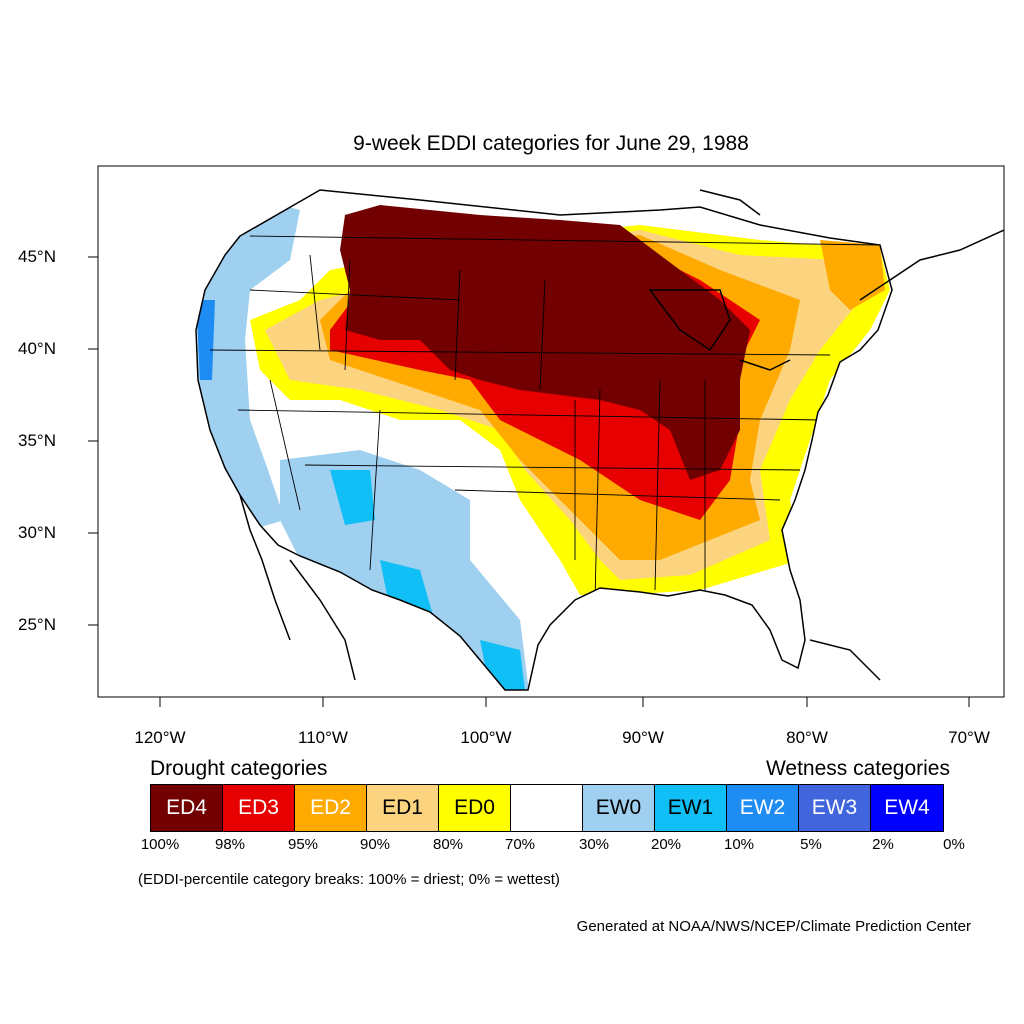 This screenshot has height=1024, width=1024. Describe the element at coordinates (239, 768) in the screenshot. I see `drought-heading: Drought categories` at that location.